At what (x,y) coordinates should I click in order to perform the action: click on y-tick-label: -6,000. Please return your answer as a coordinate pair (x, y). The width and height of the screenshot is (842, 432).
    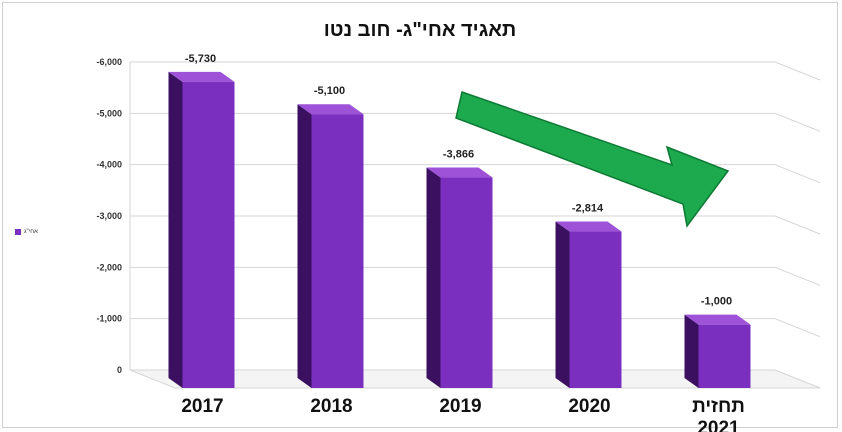
    Looking at the image, I should click on (109, 62).